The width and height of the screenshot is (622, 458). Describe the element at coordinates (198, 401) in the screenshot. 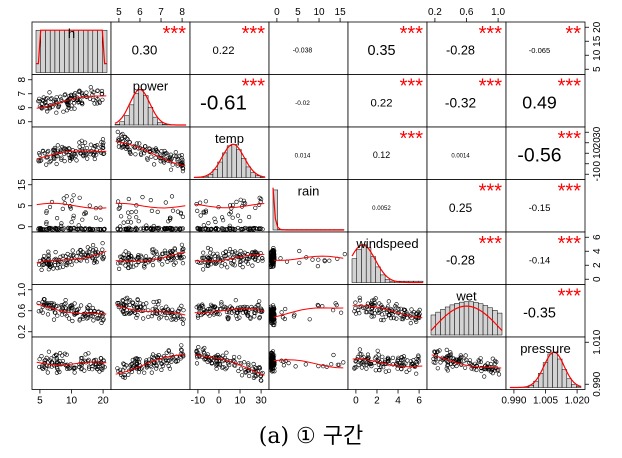

I see `tick-label: -10` at that location.